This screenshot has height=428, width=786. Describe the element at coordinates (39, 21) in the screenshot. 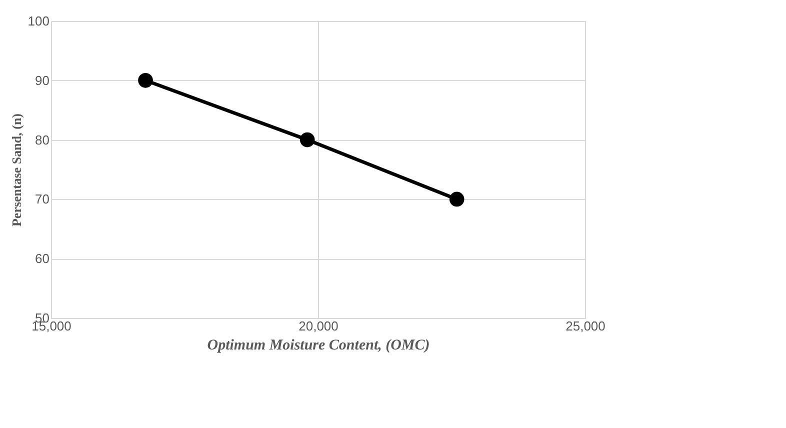

I see `y-tick-label: 100` at that location.